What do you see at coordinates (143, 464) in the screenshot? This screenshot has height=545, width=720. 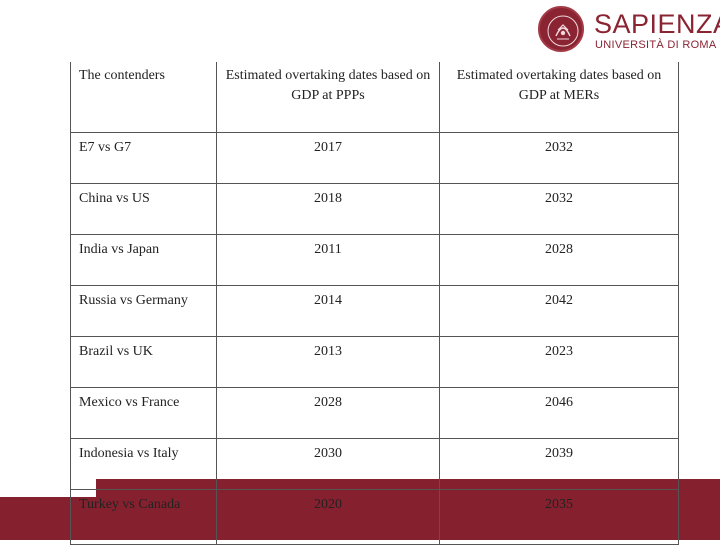 I see `cell-contenders: Indonesia vs Italy` at bounding box center [143, 464].